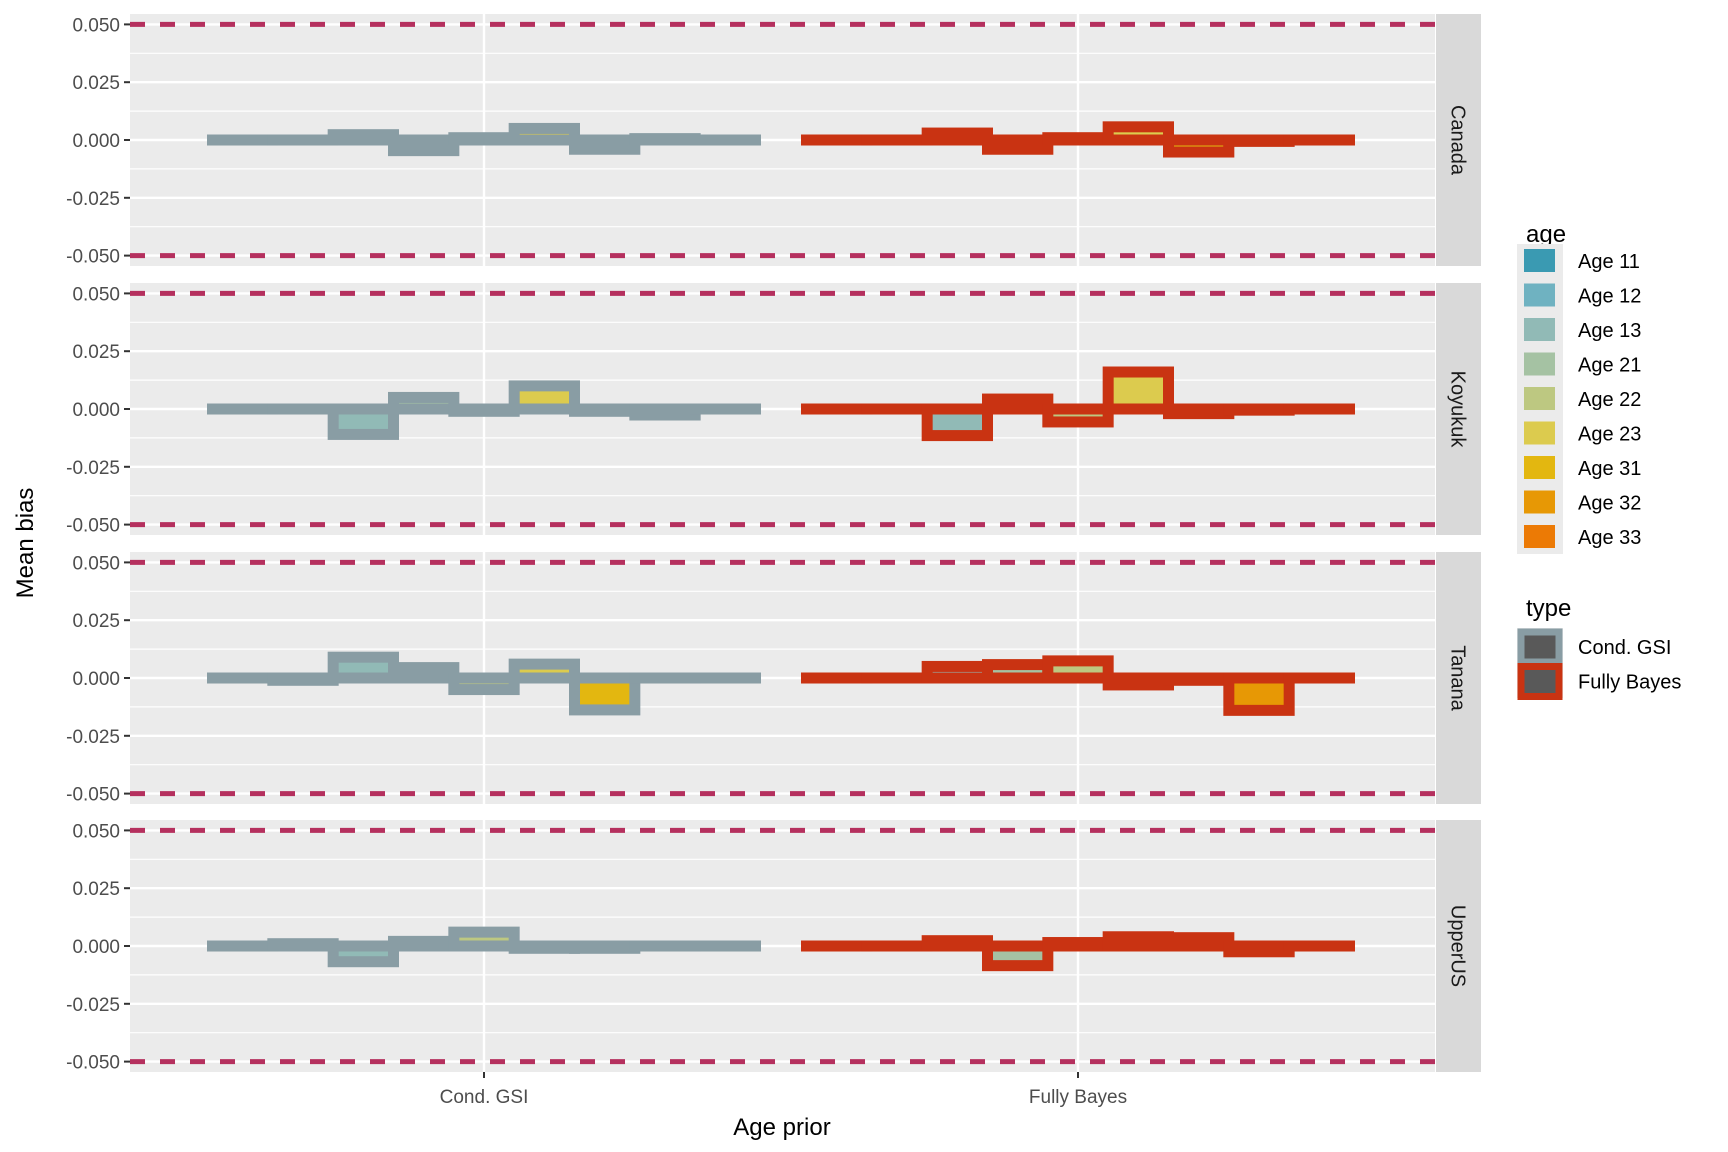  What do you see at coordinates (781, 1127) in the screenshot?
I see `x-axis-title: Age prior` at bounding box center [781, 1127].